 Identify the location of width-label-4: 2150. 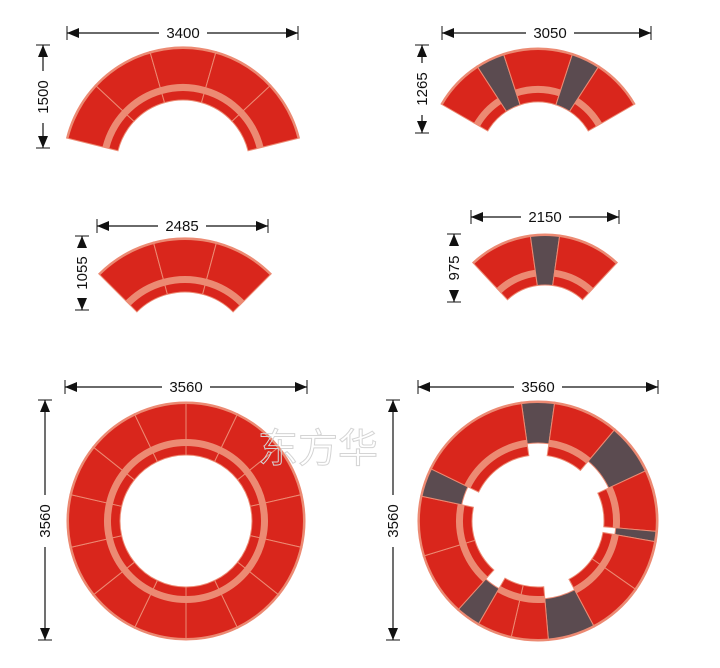
(544, 217).